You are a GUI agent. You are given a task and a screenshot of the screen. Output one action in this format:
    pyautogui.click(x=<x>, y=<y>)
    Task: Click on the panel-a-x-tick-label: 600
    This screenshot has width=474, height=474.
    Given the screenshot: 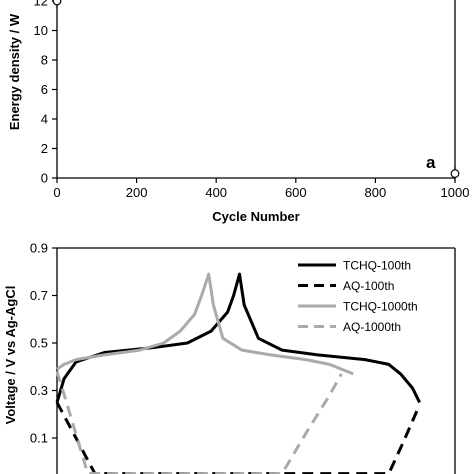 What is the action you would take?
    pyautogui.click(x=296, y=192)
    